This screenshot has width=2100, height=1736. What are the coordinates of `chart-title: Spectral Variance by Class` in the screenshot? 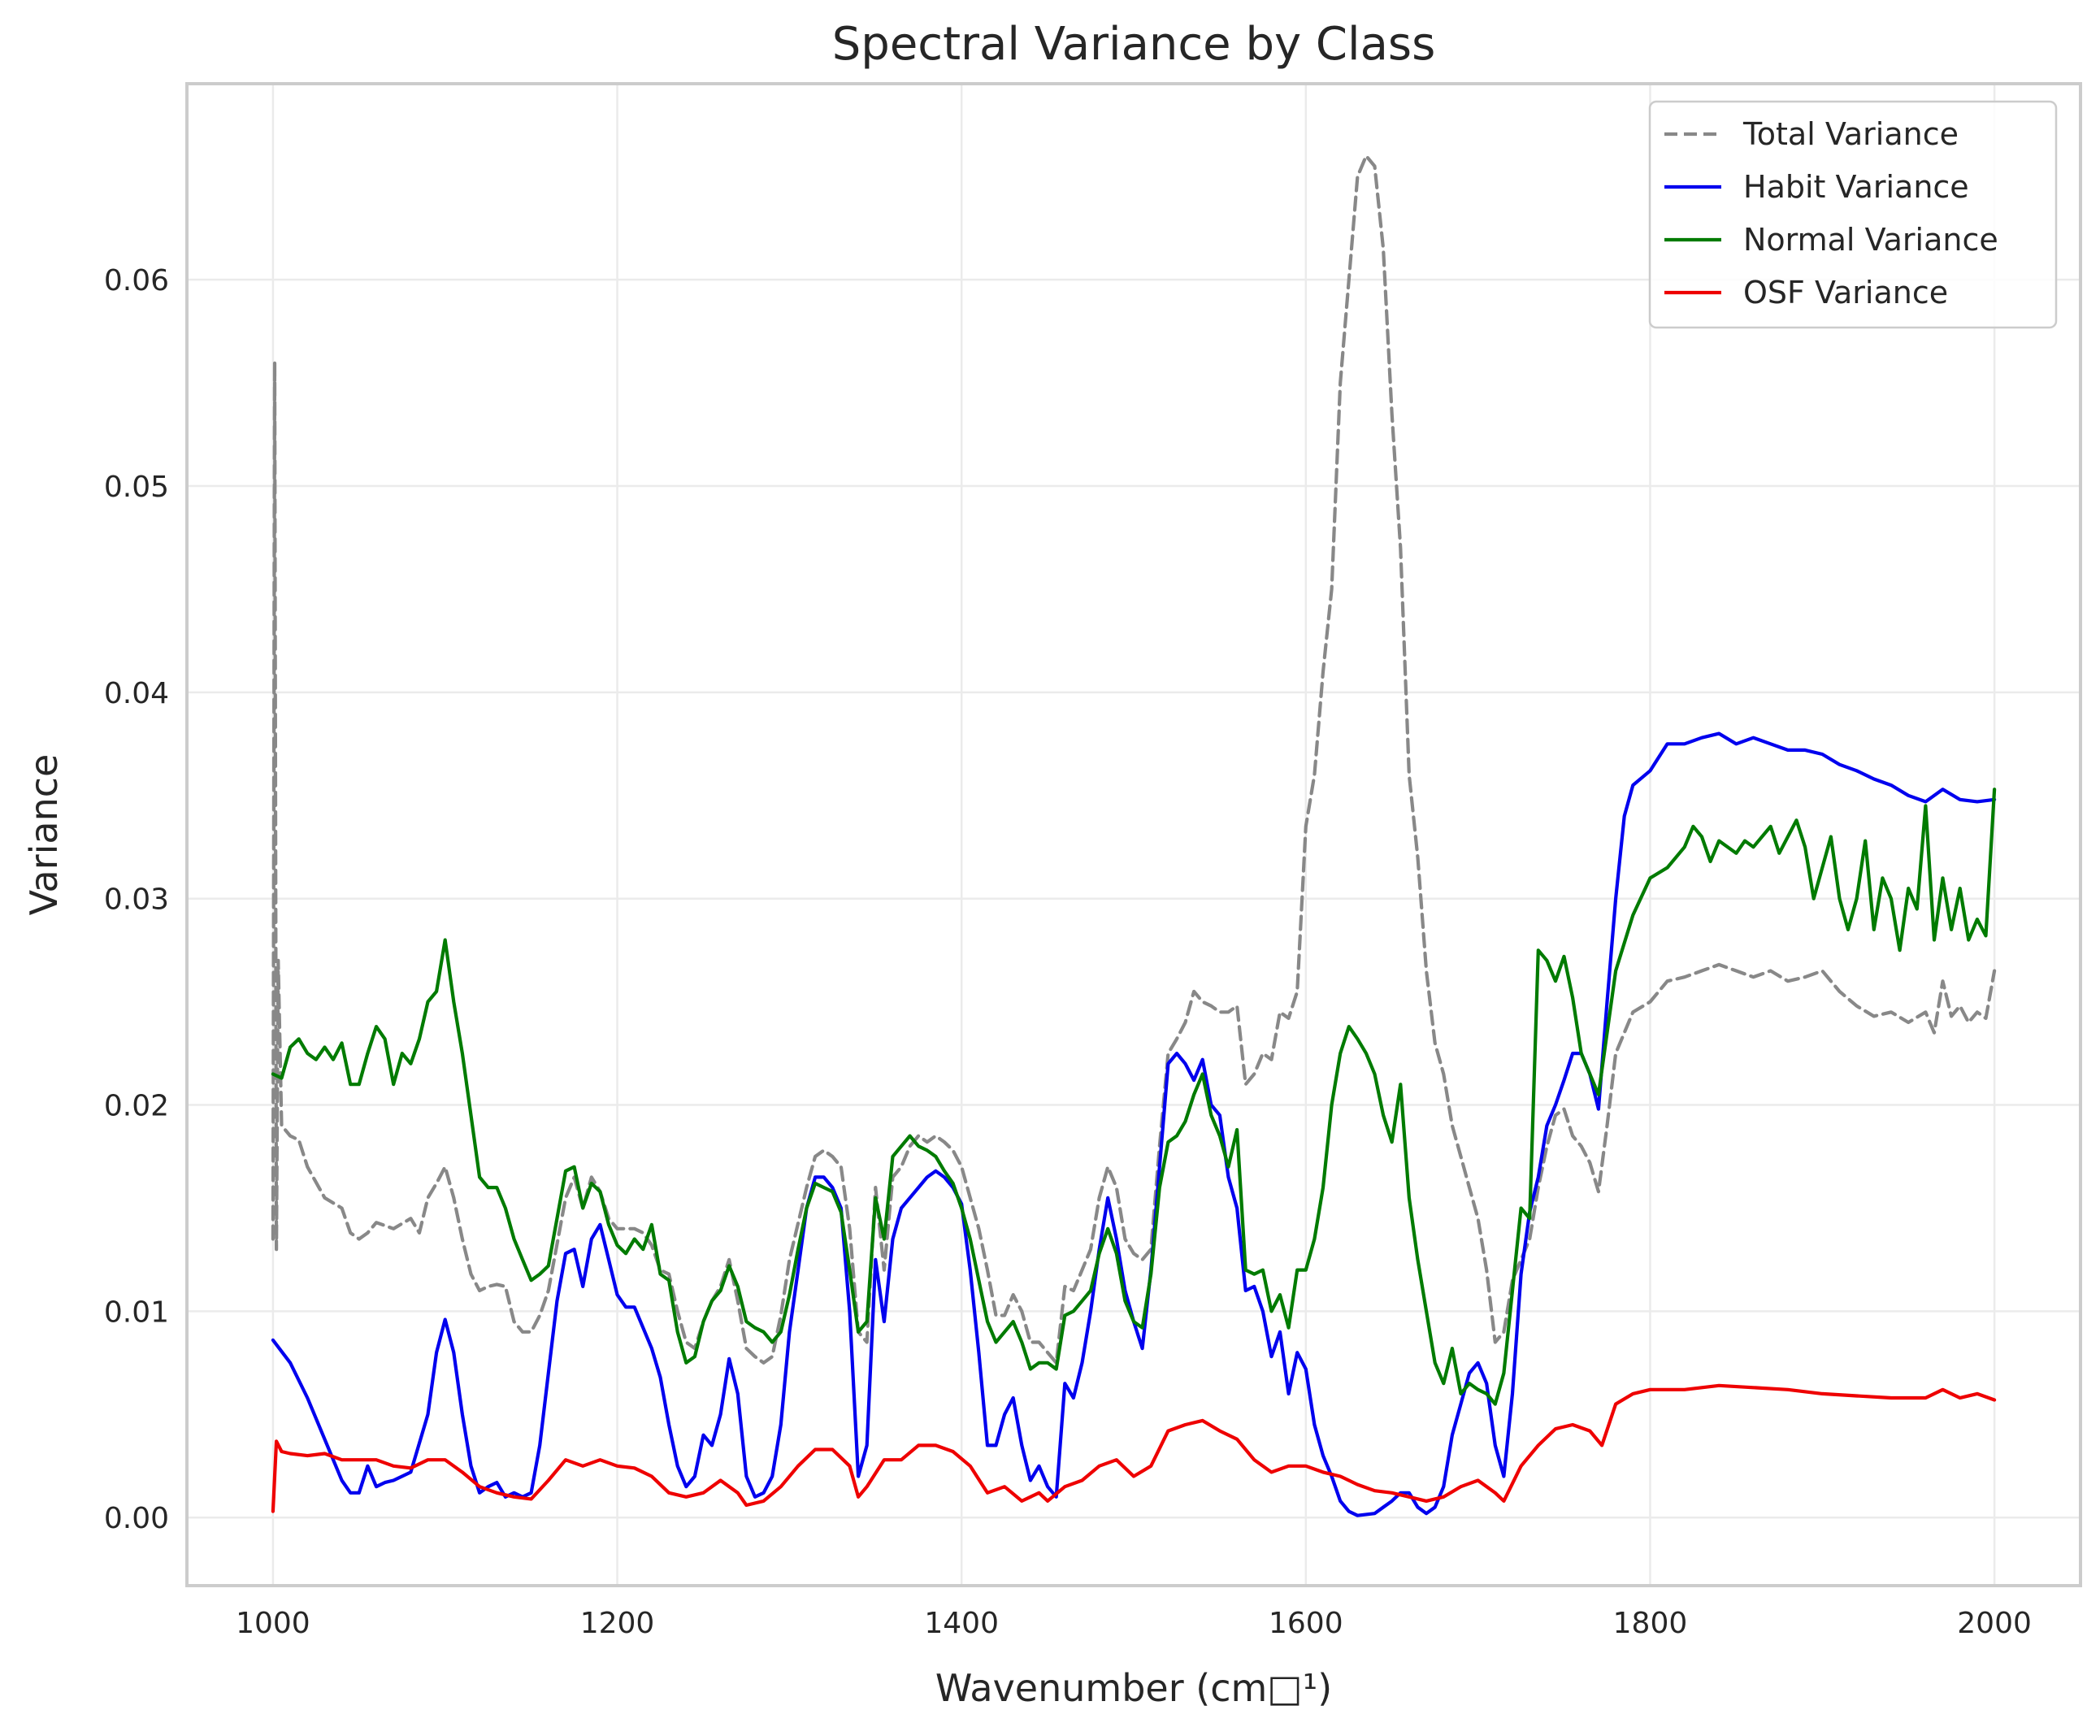 It's located at (1134, 44).